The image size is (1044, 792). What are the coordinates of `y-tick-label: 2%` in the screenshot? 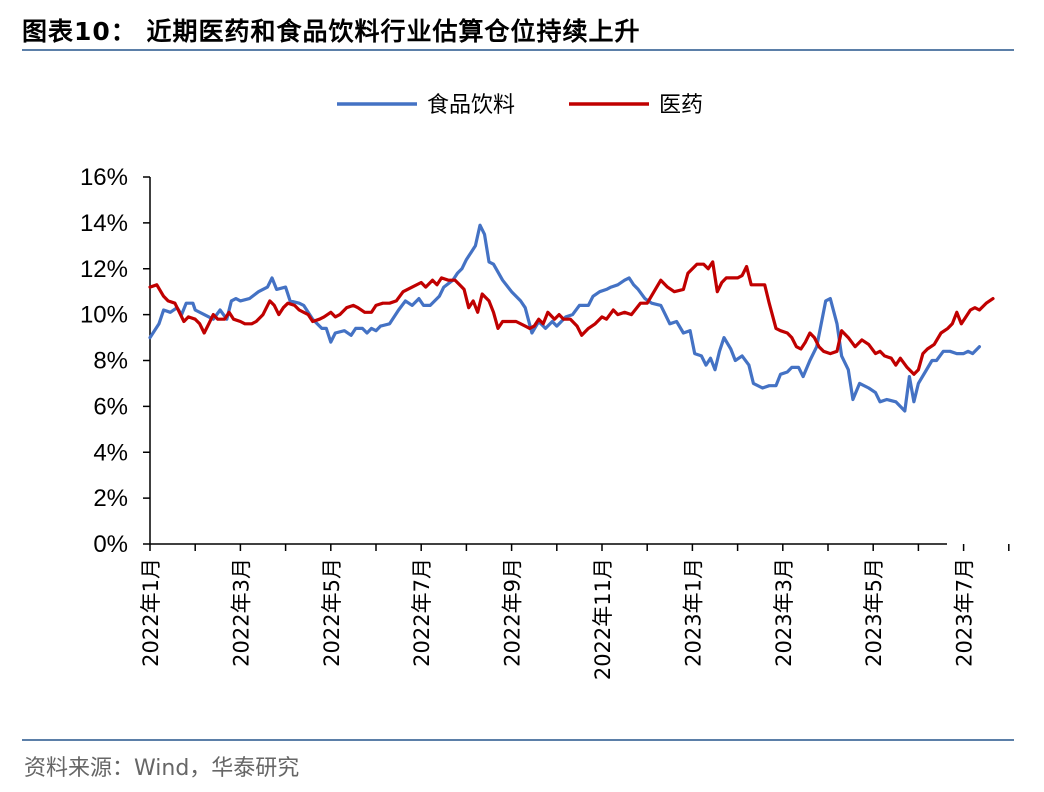 It's located at (110, 498).